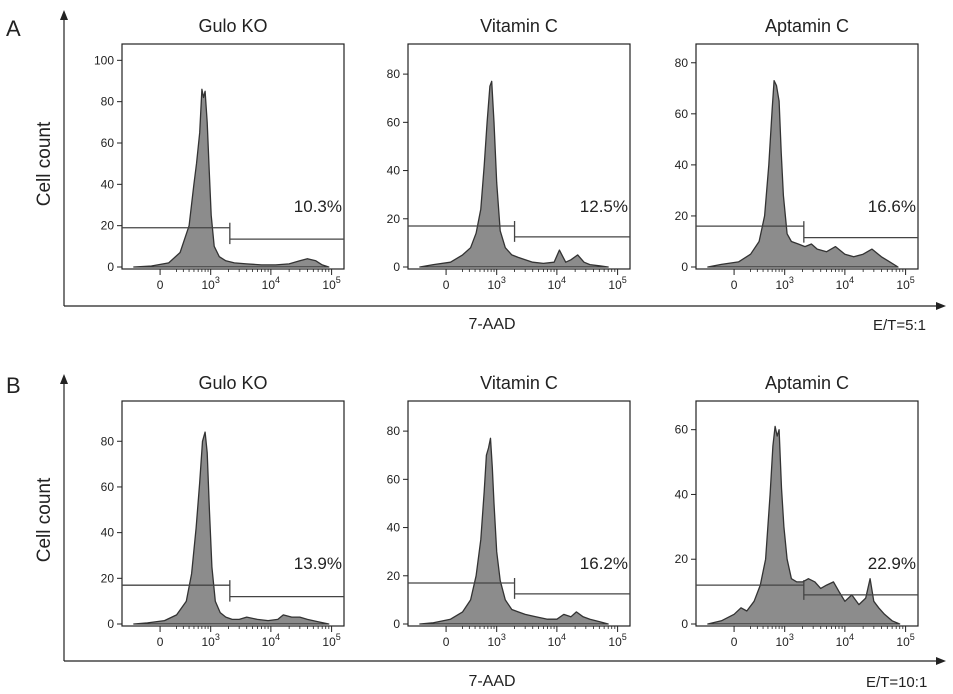 The width and height of the screenshot is (953, 694). I want to click on row-a-y-arrow, so click(64, 15).